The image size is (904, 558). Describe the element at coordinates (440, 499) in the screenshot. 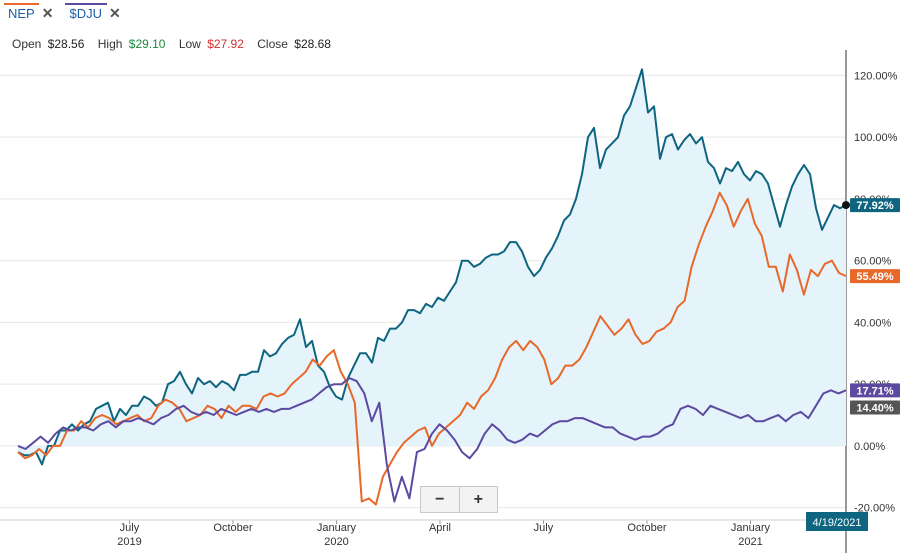

I see `zoom-out-button: −` at that location.